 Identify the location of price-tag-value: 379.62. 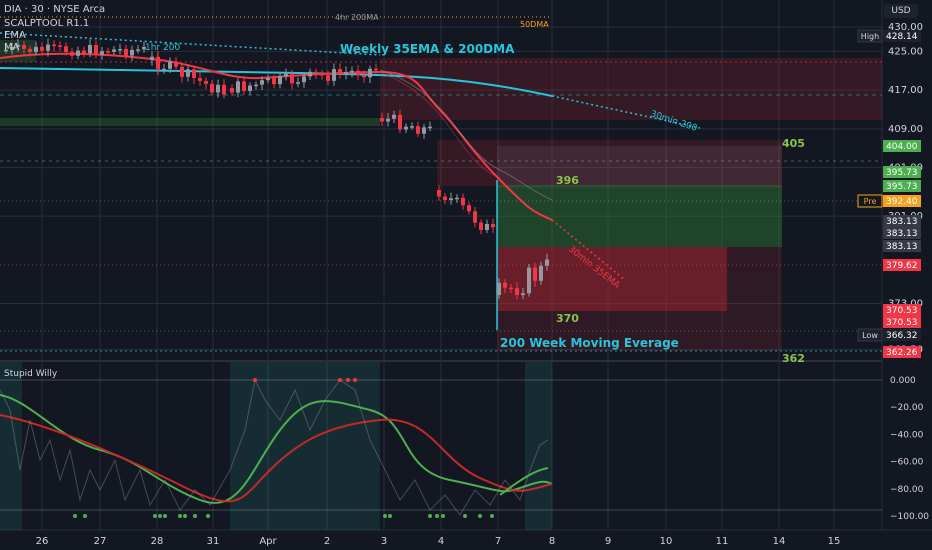
(902, 266).